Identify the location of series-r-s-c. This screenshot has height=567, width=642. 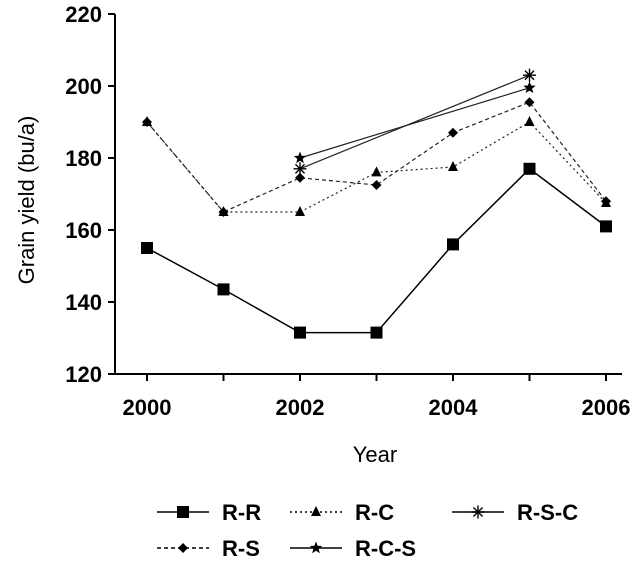
(414, 122).